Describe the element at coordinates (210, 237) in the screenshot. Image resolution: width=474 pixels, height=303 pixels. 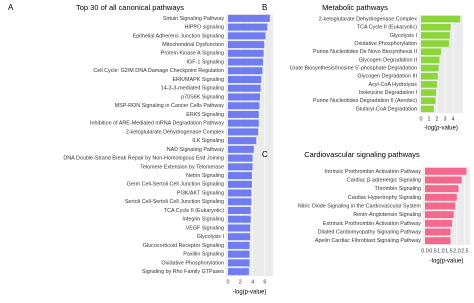
I see `y-tick-label: Glycolysis I` at that location.